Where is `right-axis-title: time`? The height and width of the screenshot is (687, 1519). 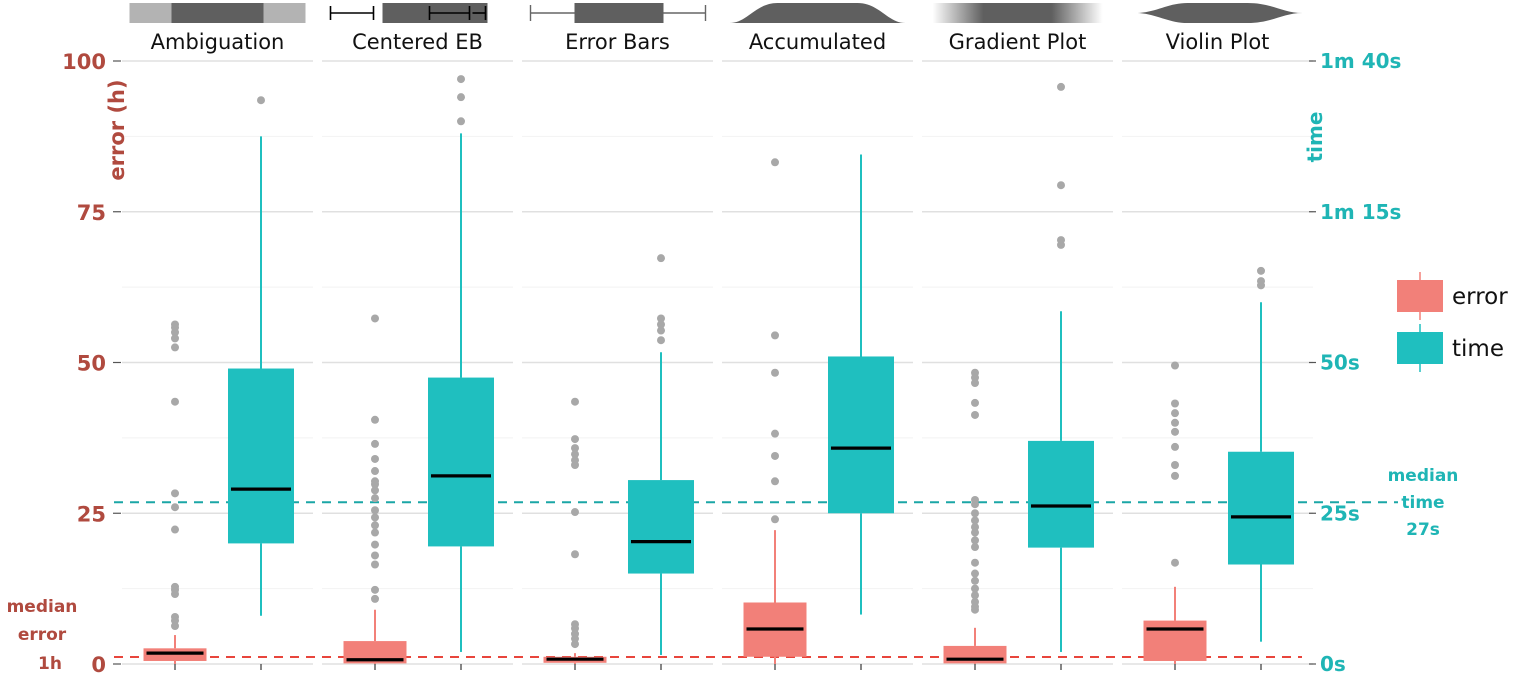 right-axis-title: time is located at coordinates (1315, 137).